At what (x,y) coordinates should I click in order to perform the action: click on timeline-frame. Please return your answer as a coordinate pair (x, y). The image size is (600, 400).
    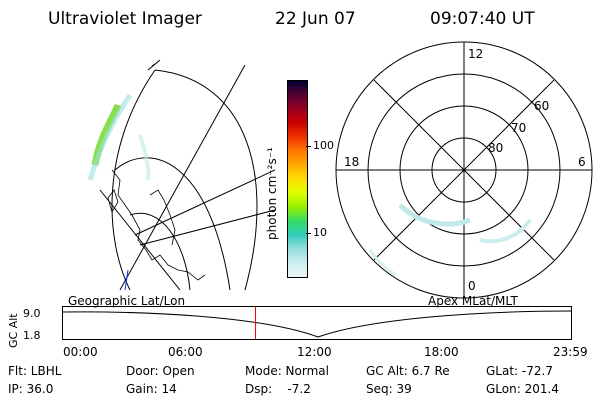
    Looking at the image, I should click on (317, 323).